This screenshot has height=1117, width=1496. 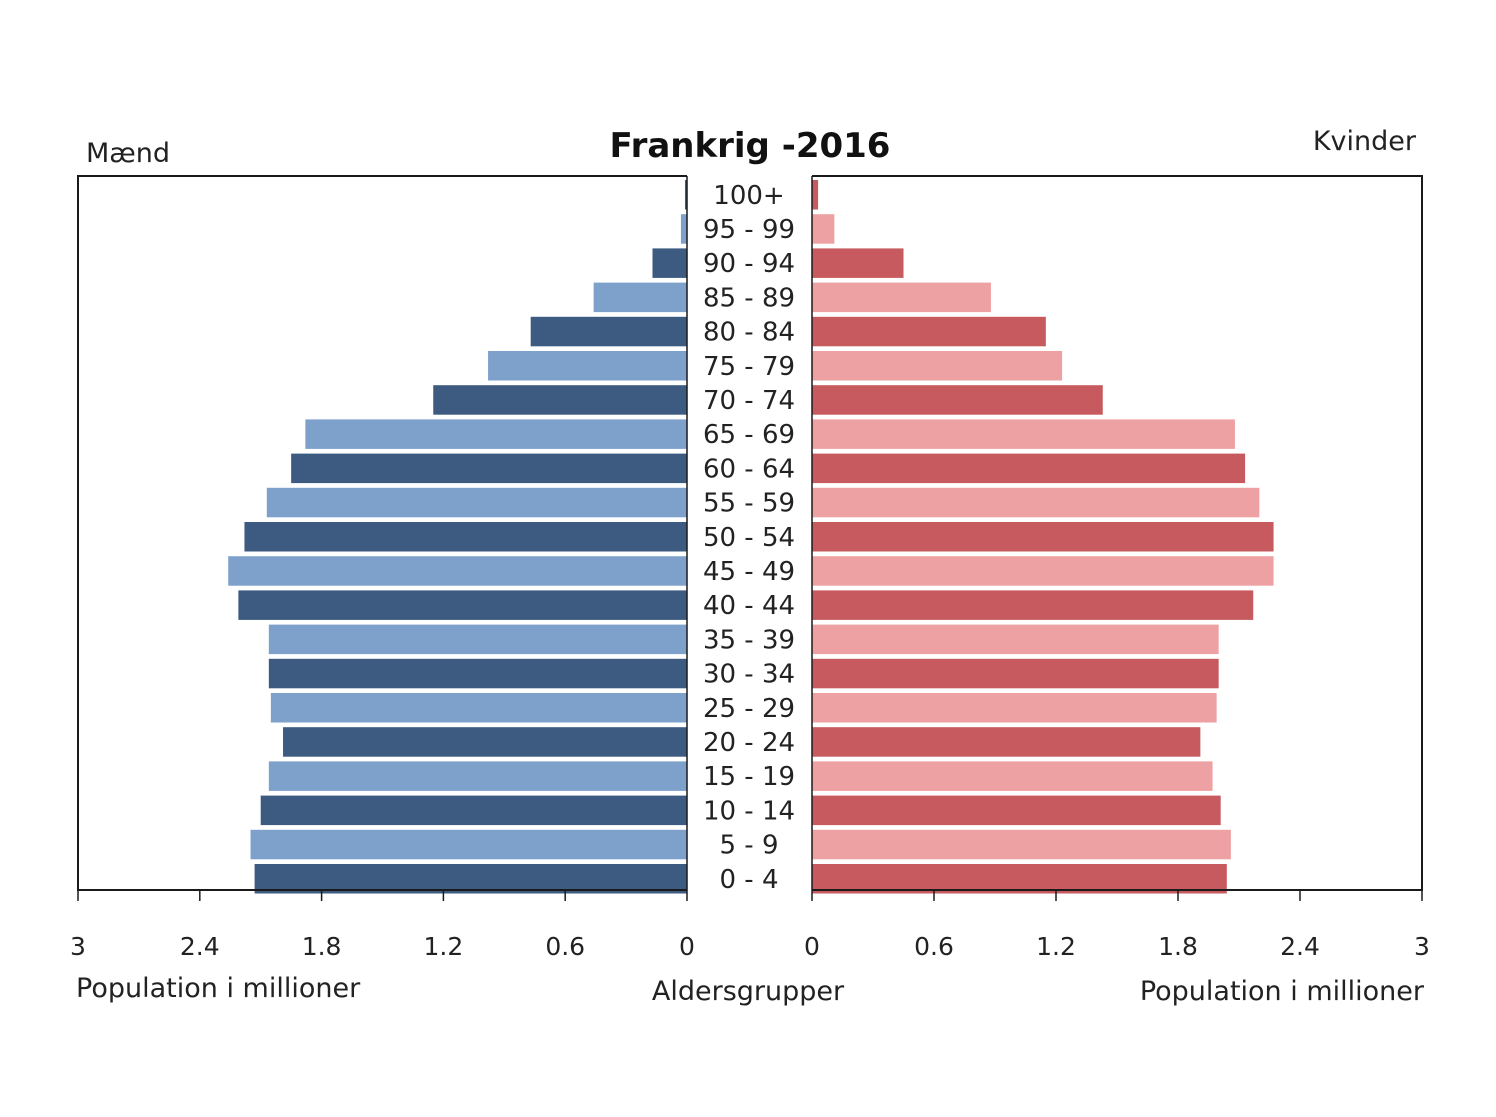 I want to click on male-x-axis-ticks: 3 2.4 1.8 1.2 0.6 0, so click(x=382, y=925).